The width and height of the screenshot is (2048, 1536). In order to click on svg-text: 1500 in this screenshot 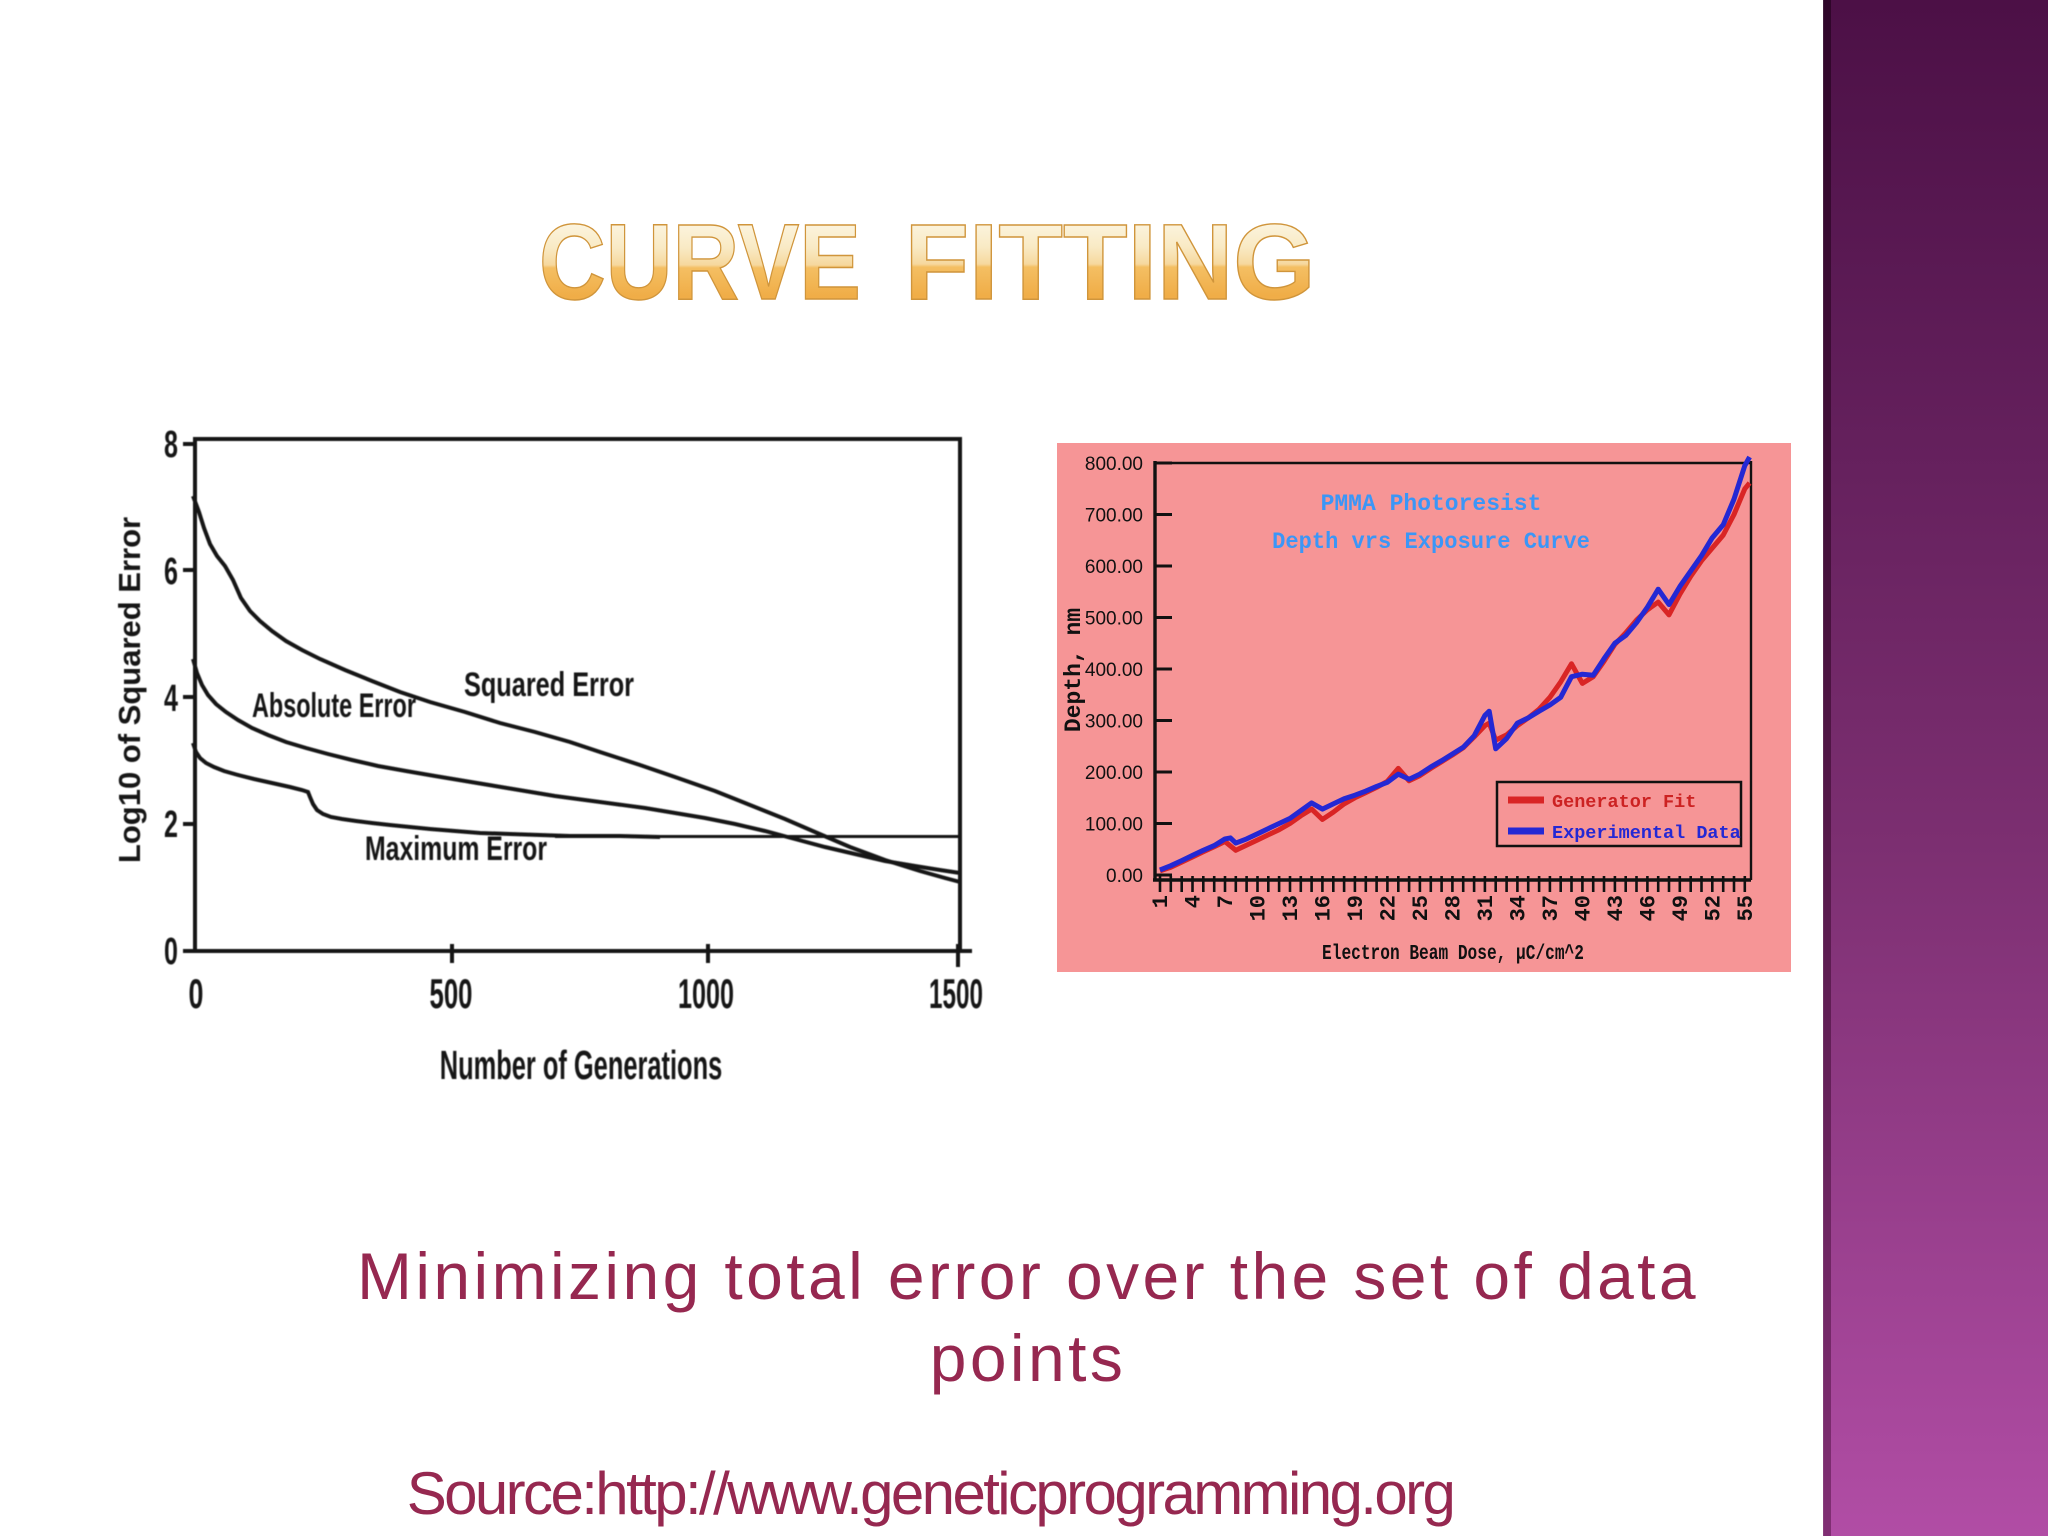, I will do `click(956, 994)`.